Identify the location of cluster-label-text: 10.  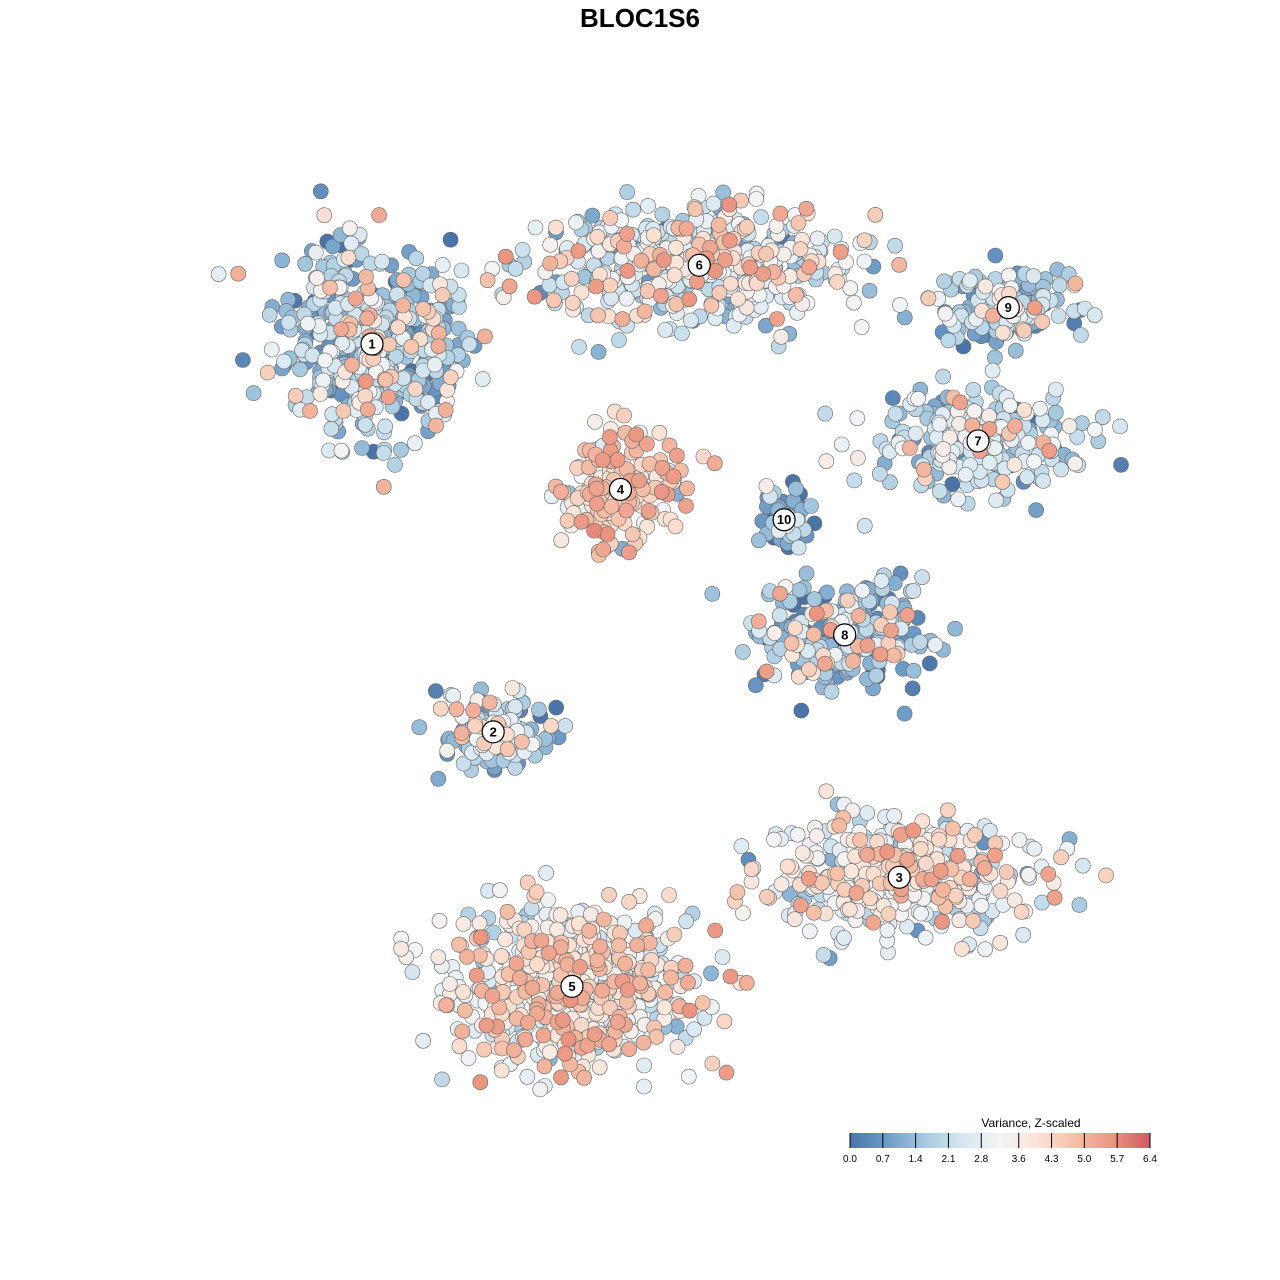
(784, 519).